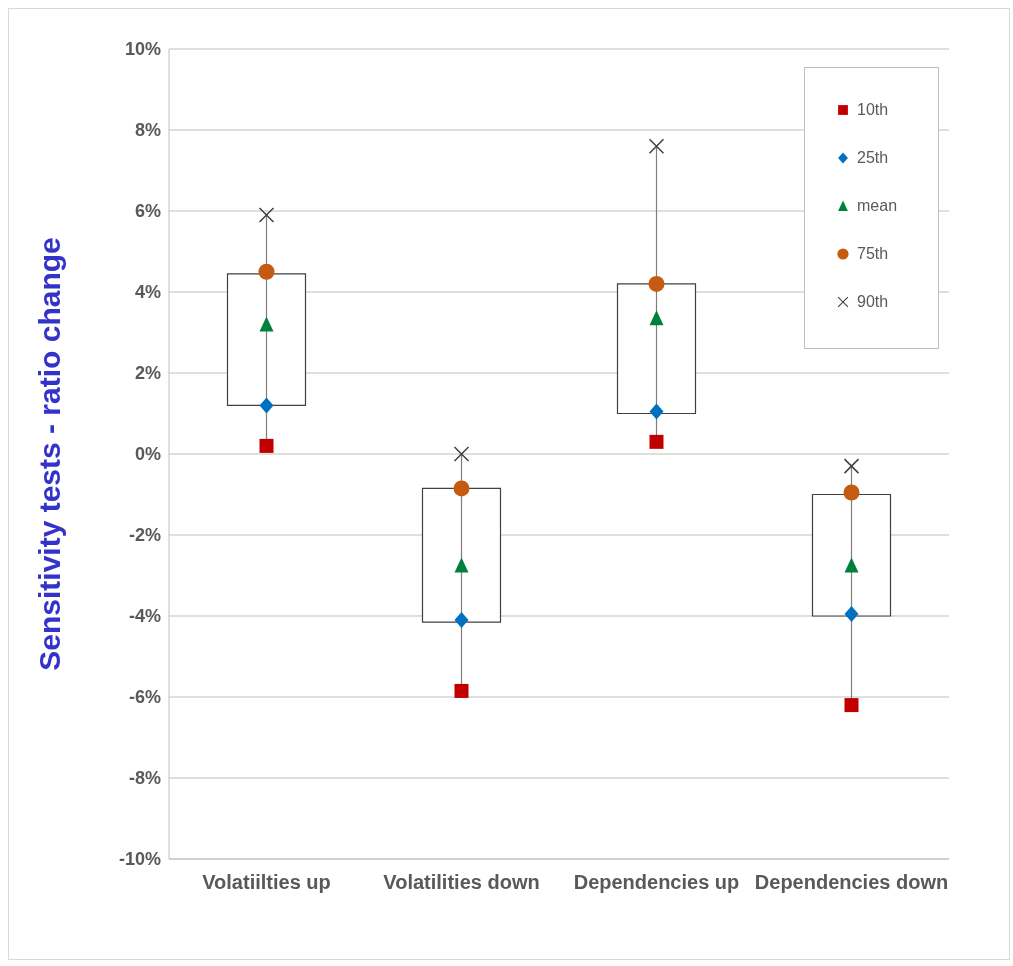  Describe the element at coordinates (873, 110) in the screenshot. I see `legend-label: 10th` at that location.